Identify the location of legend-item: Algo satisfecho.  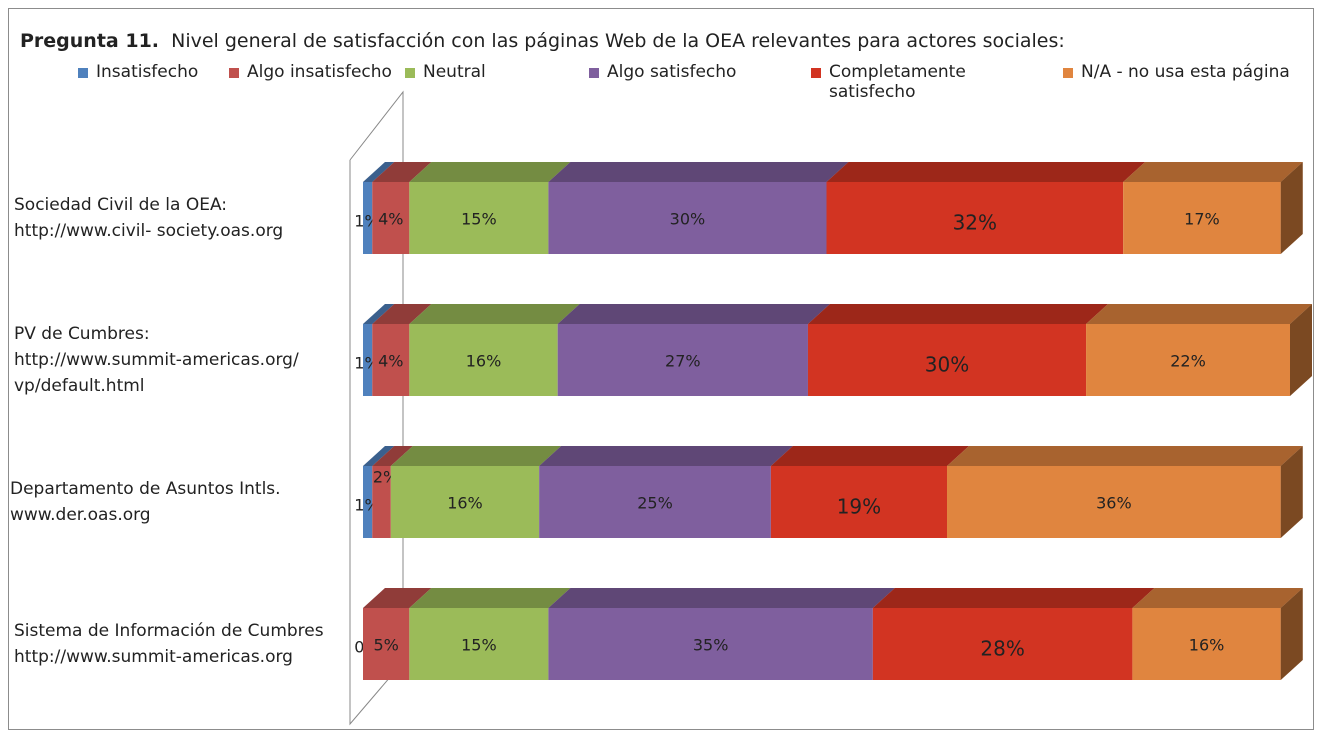
(719, 72).